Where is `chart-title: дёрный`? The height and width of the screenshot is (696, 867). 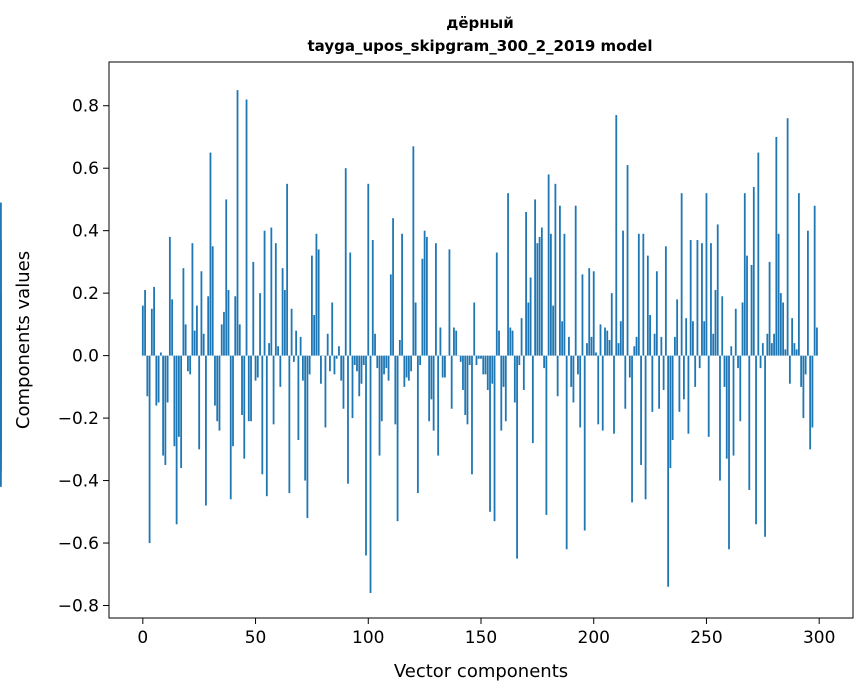 chart-title: дёрный is located at coordinates (479, 23).